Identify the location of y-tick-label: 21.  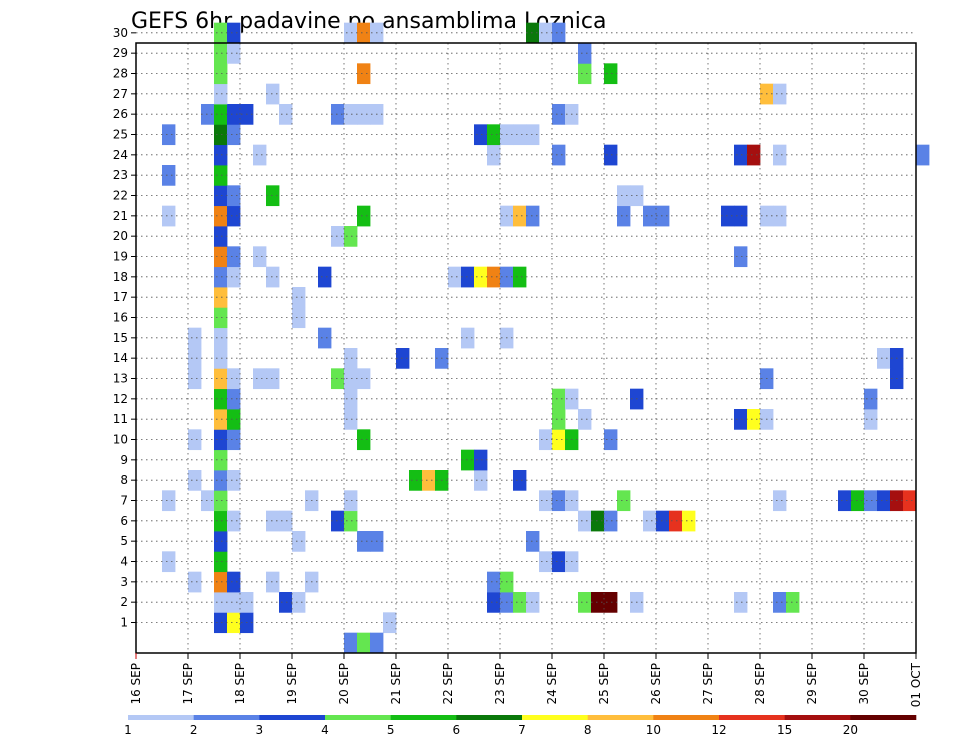
(120, 216).